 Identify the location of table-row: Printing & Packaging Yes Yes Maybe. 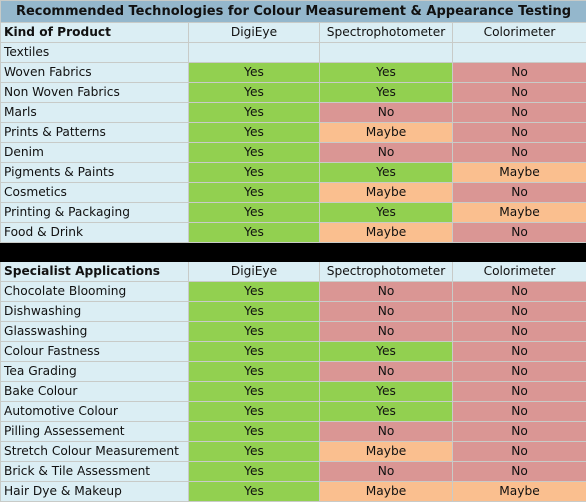
(293, 212).